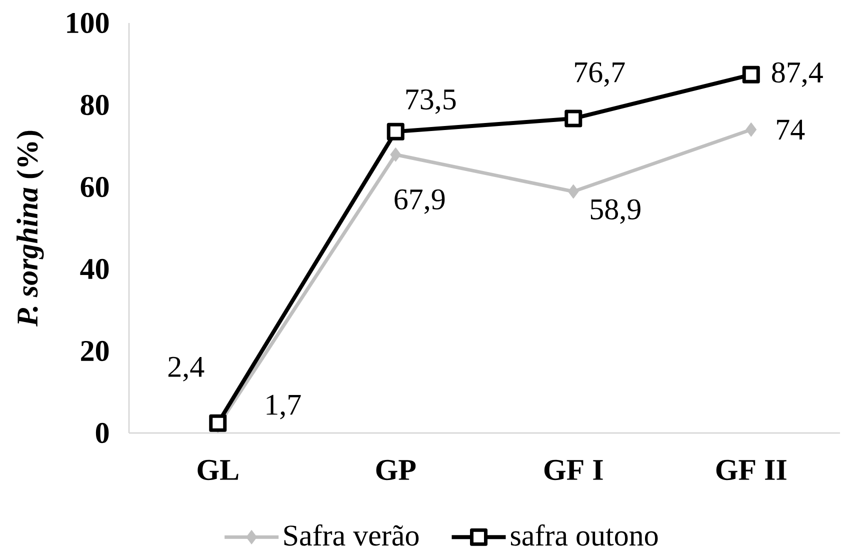 This screenshot has height=560, width=844. What do you see at coordinates (584, 535) in the screenshot?
I see `legend-label: safra outono` at bounding box center [584, 535].